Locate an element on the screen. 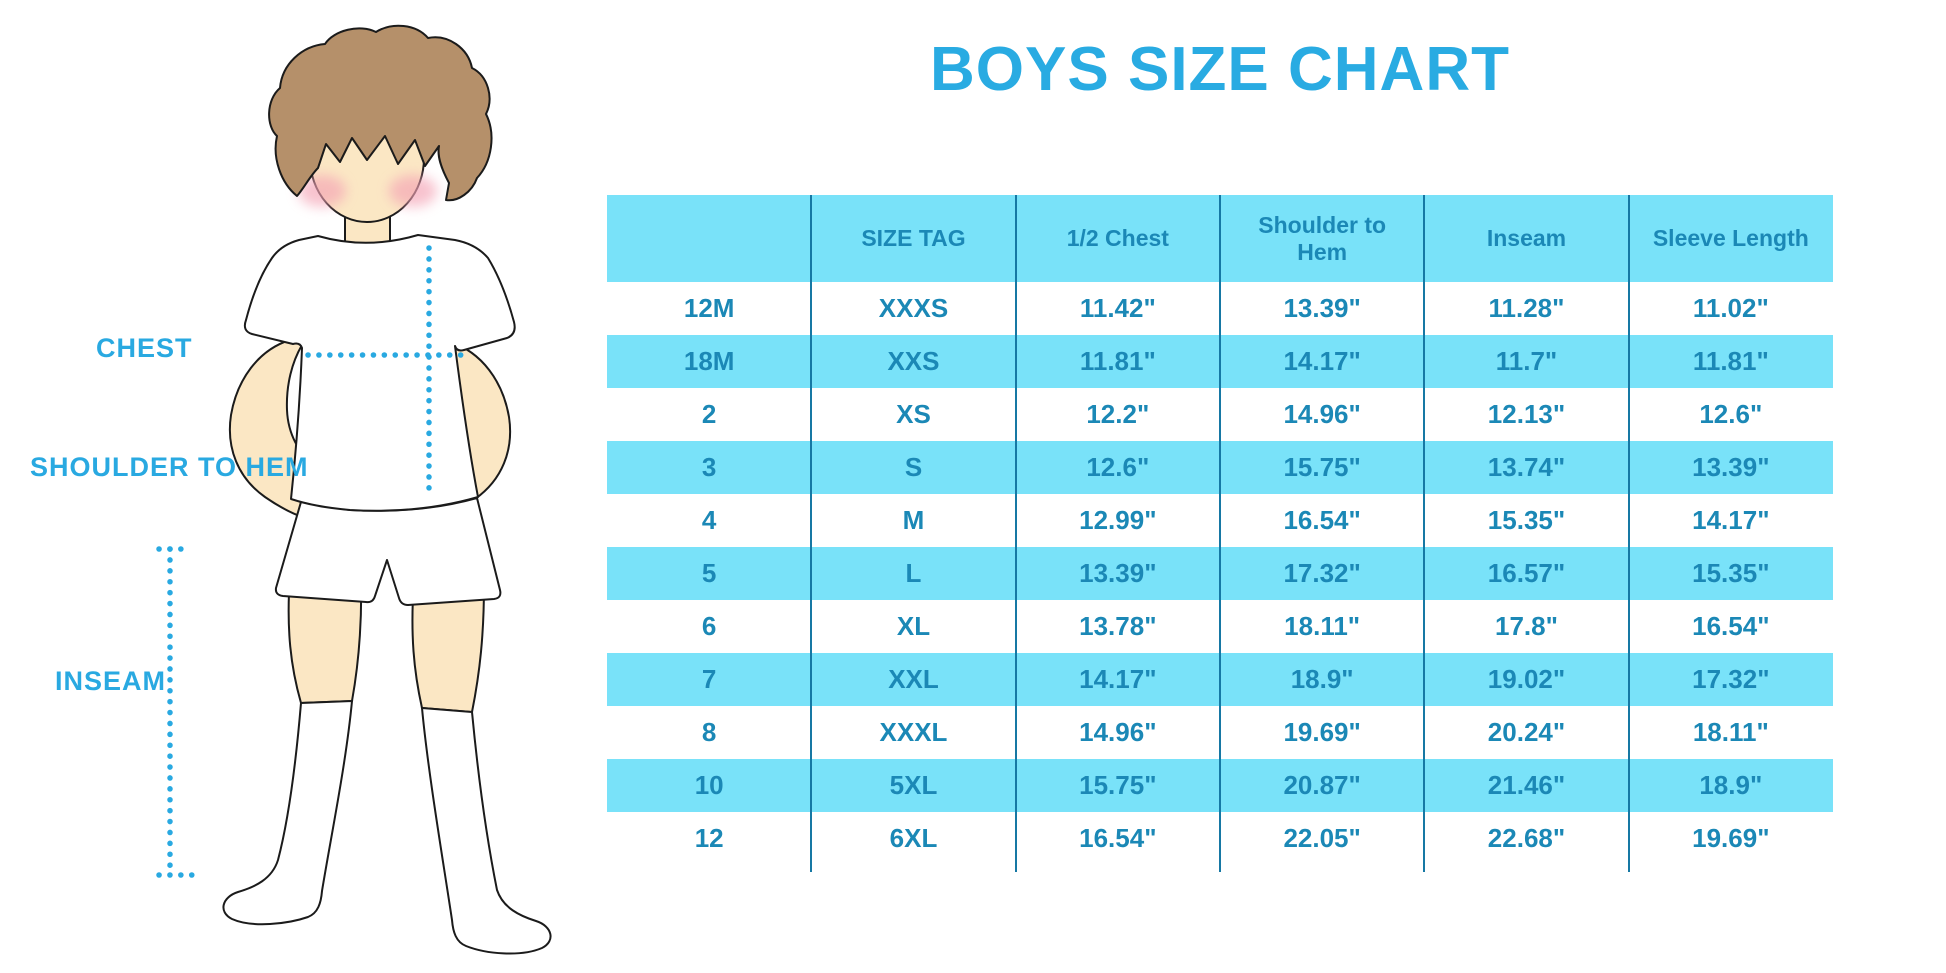  table-cell: XXS is located at coordinates (913, 361).